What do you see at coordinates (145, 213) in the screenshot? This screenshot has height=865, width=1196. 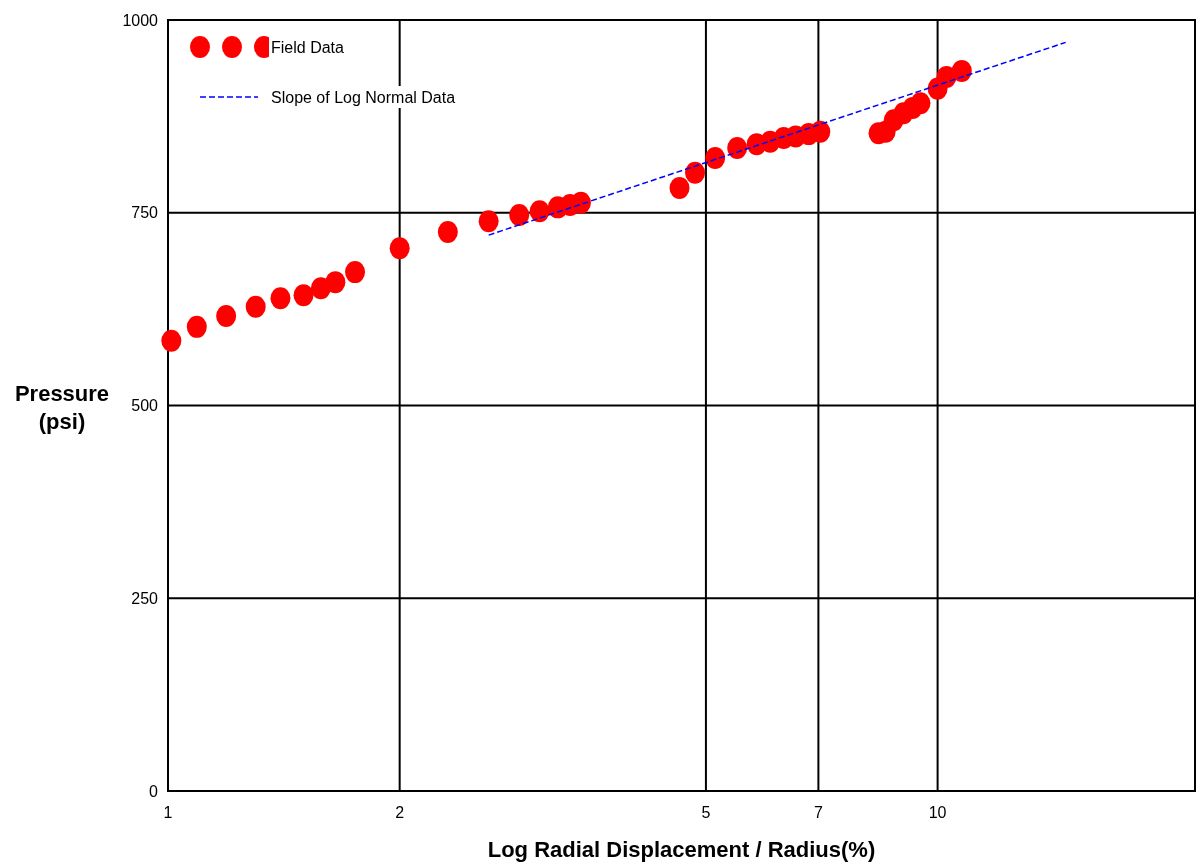 I see `y-tick-label: 750` at bounding box center [145, 213].